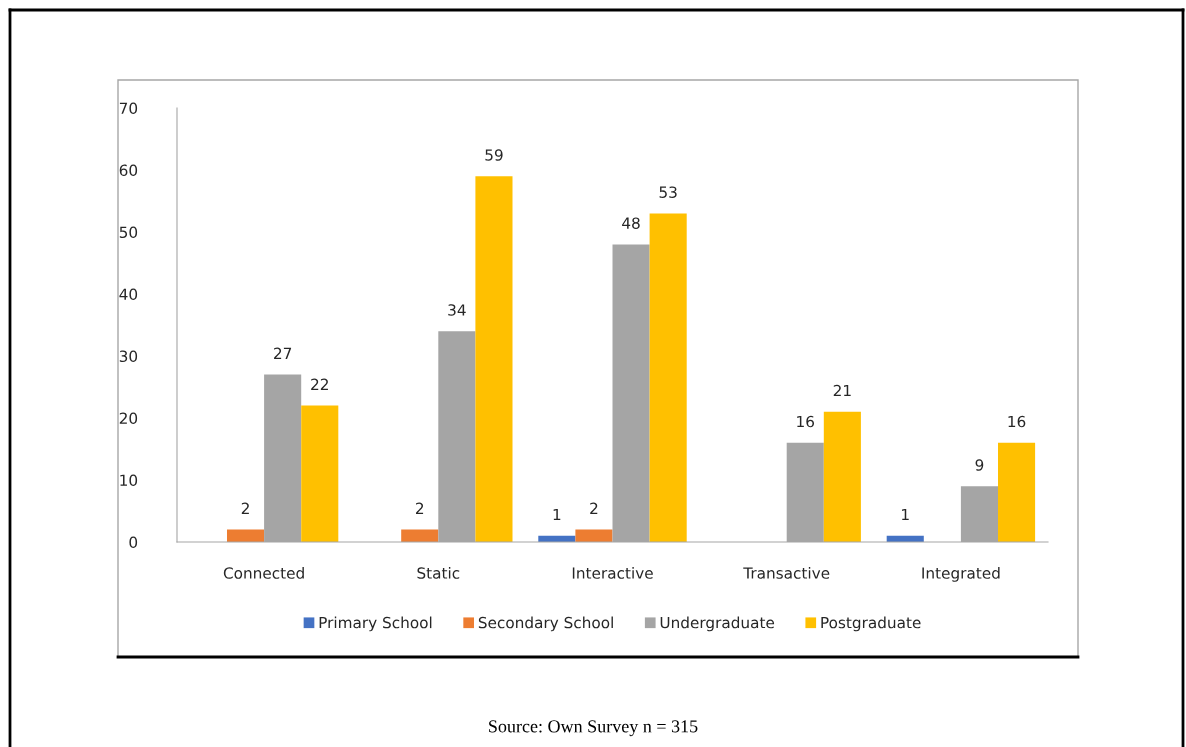 The height and width of the screenshot is (747, 1186). What do you see at coordinates (457, 310) in the screenshot?
I see `data-label: 34` at bounding box center [457, 310].